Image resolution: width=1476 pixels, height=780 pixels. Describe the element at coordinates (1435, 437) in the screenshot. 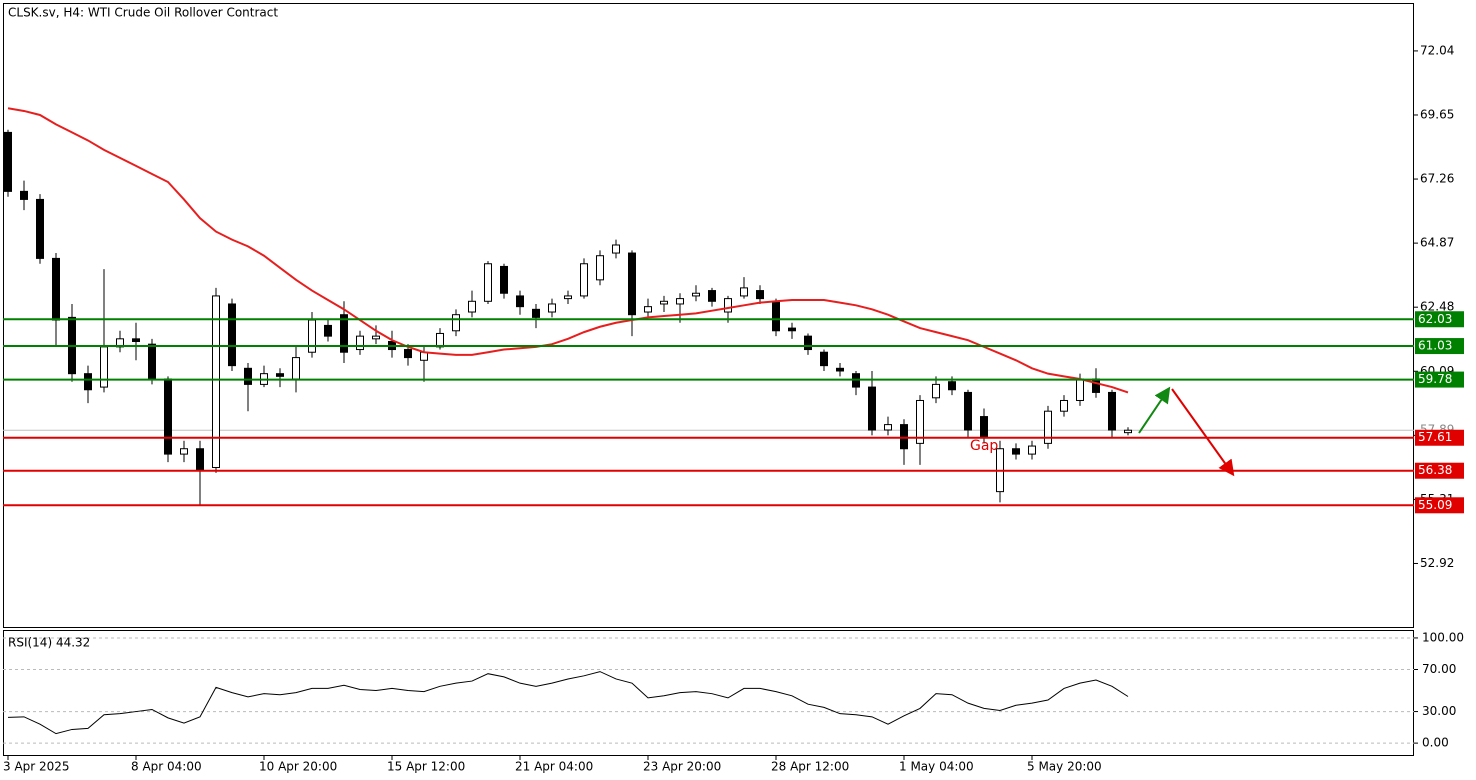

I see `level-label: 57.61` at that location.